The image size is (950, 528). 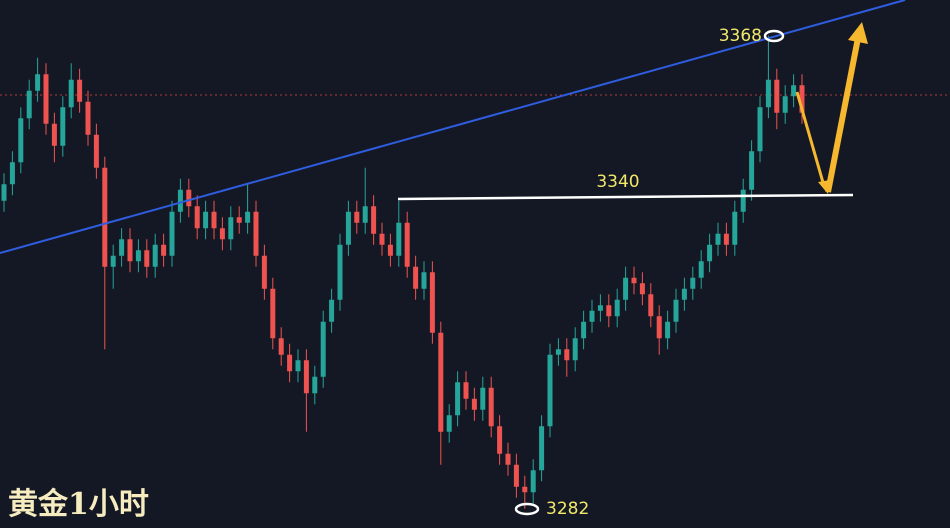 What do you see at coordinates (858, 33) in the screenshot?
I see `arrow-head` at bounding box center [858, 33].